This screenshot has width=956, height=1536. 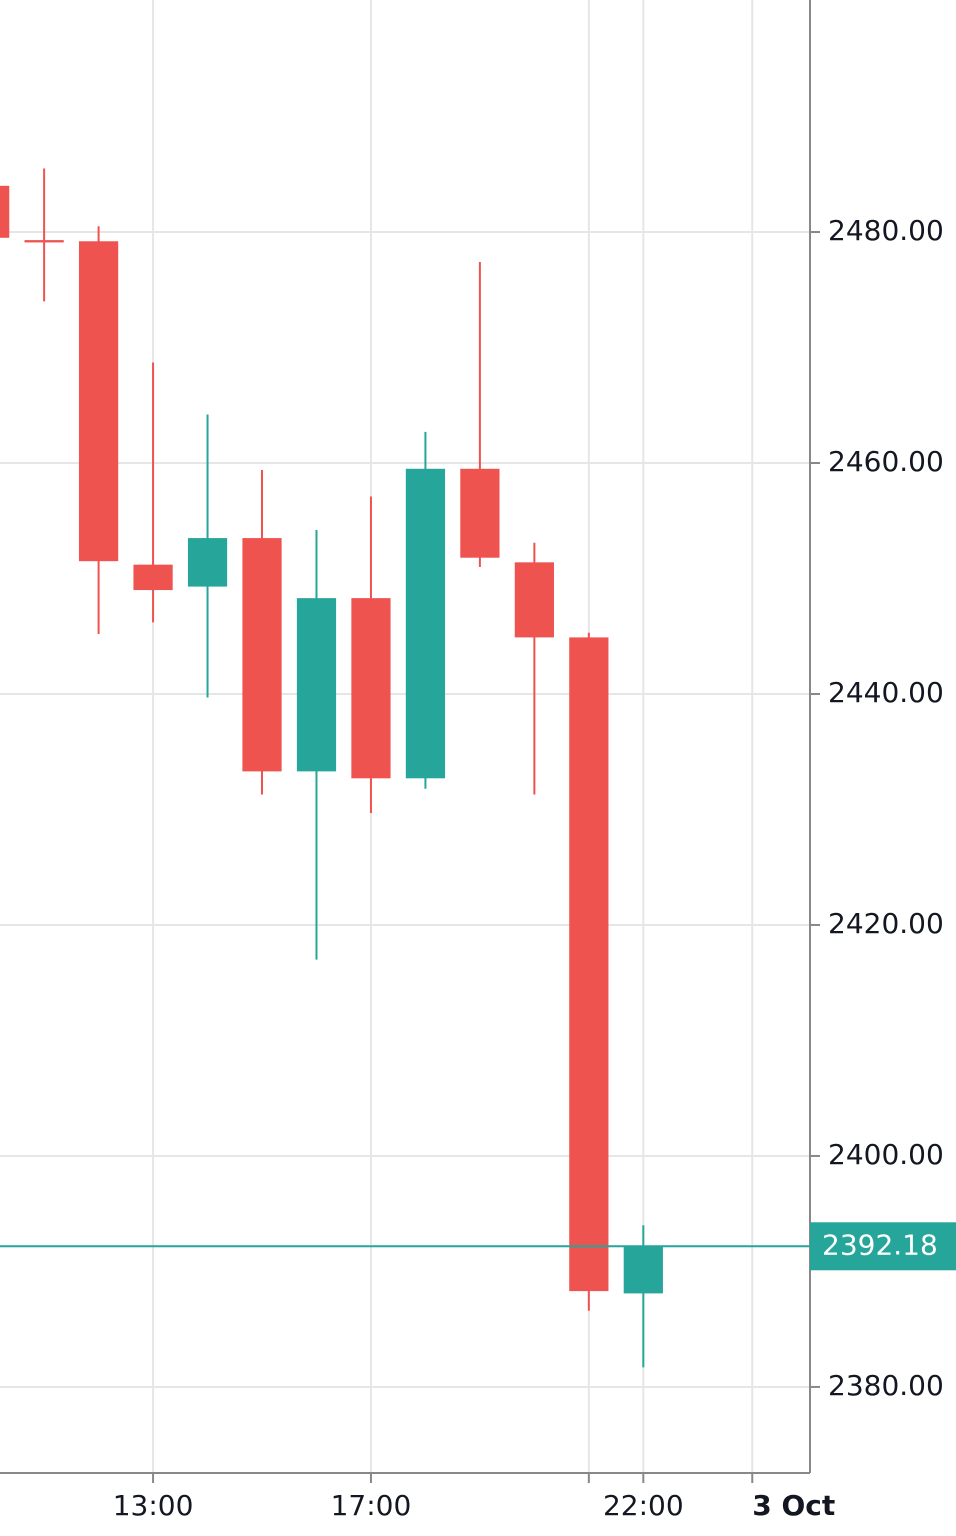 I want to click on y-tick-label: 2460.00, so click(x=886, y=461).